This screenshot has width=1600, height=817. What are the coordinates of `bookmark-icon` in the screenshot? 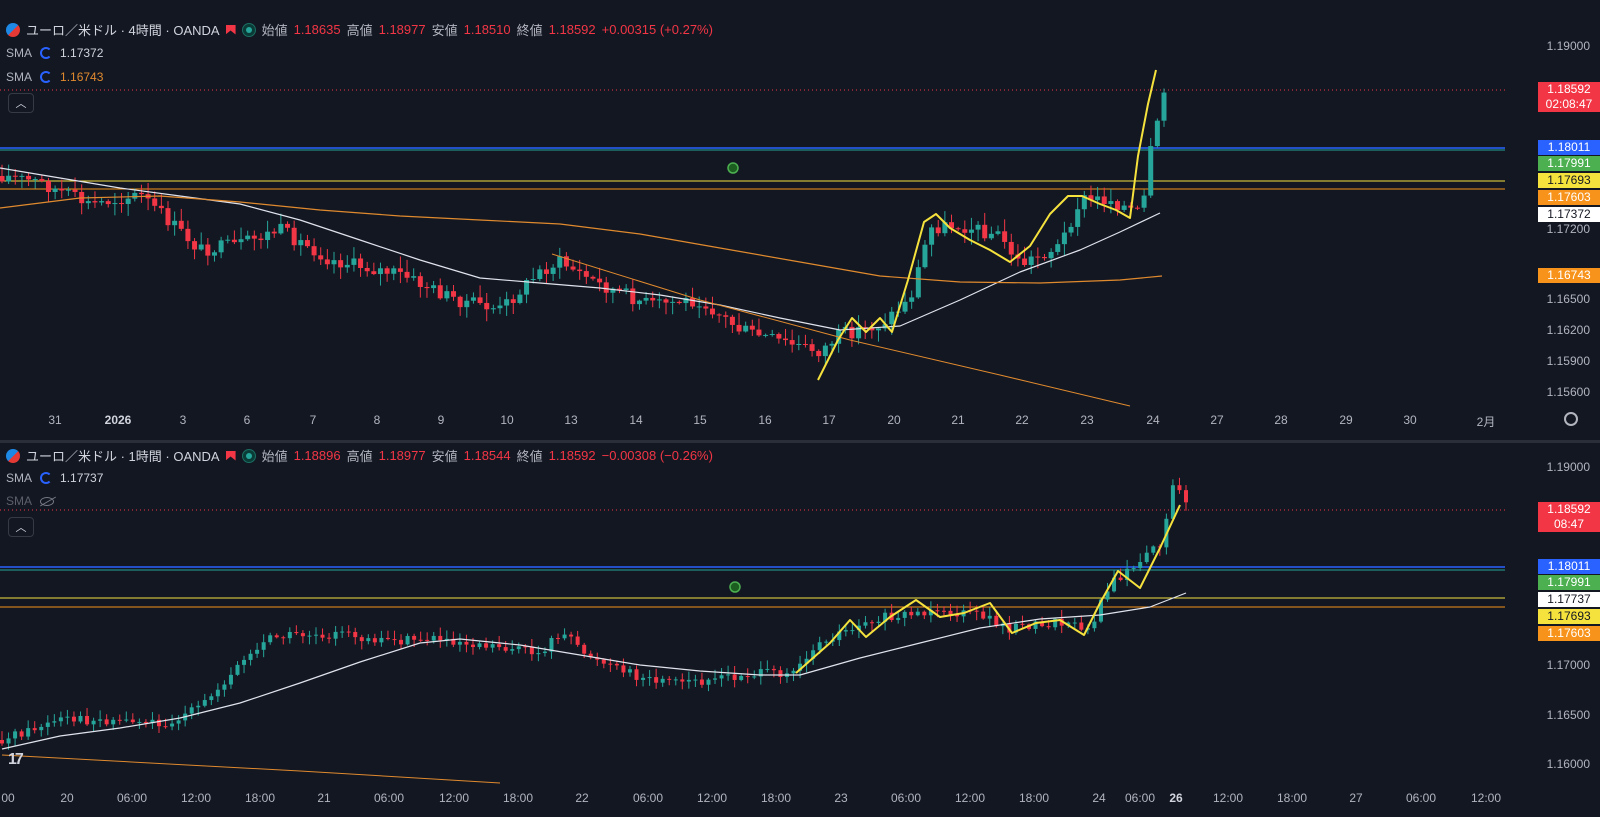 It's located at (230, 455).